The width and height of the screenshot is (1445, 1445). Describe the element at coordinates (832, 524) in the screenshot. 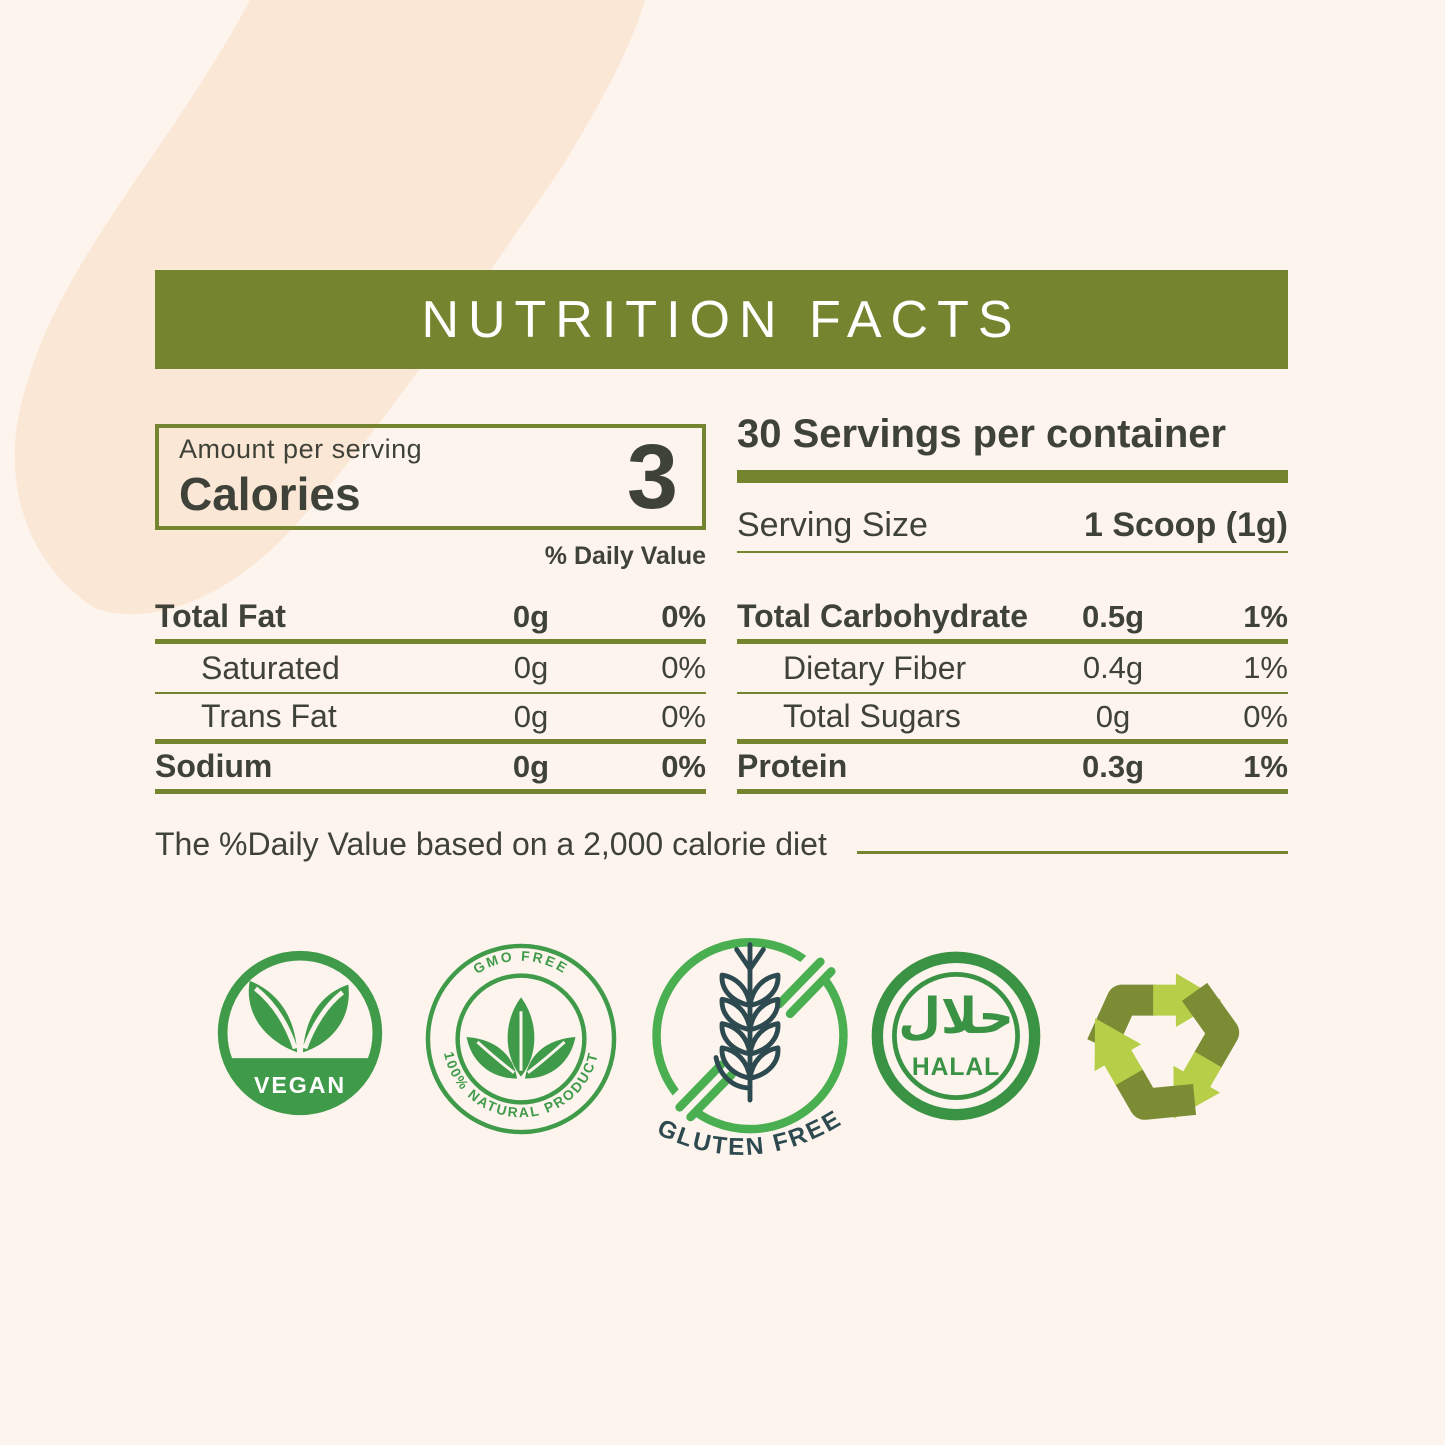

I see `serving-size-label: Serving Size` at that location.